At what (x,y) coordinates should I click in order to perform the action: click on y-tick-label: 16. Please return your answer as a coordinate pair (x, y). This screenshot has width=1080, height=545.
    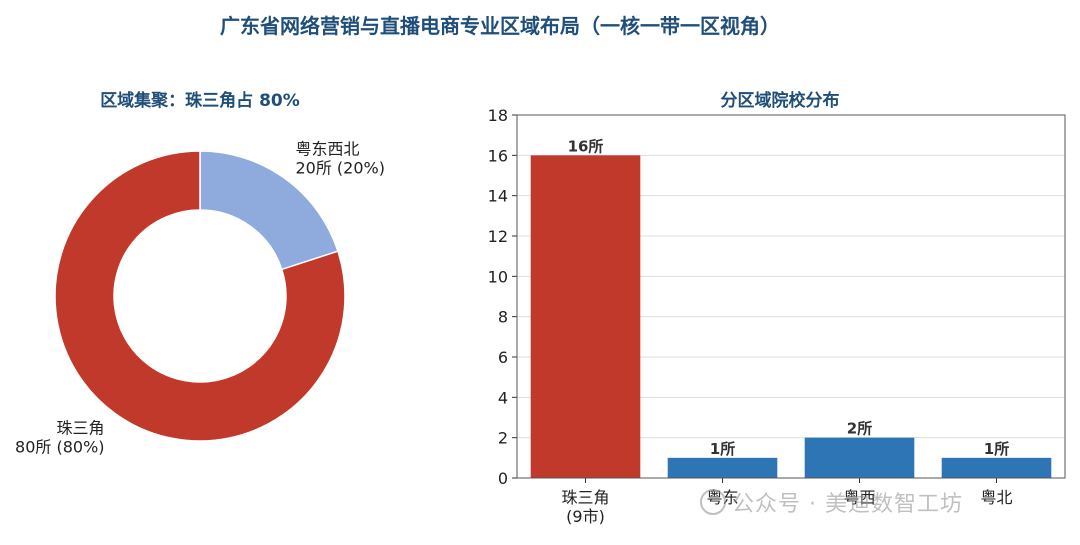
    Looking at the image, I should click on (498, 155).